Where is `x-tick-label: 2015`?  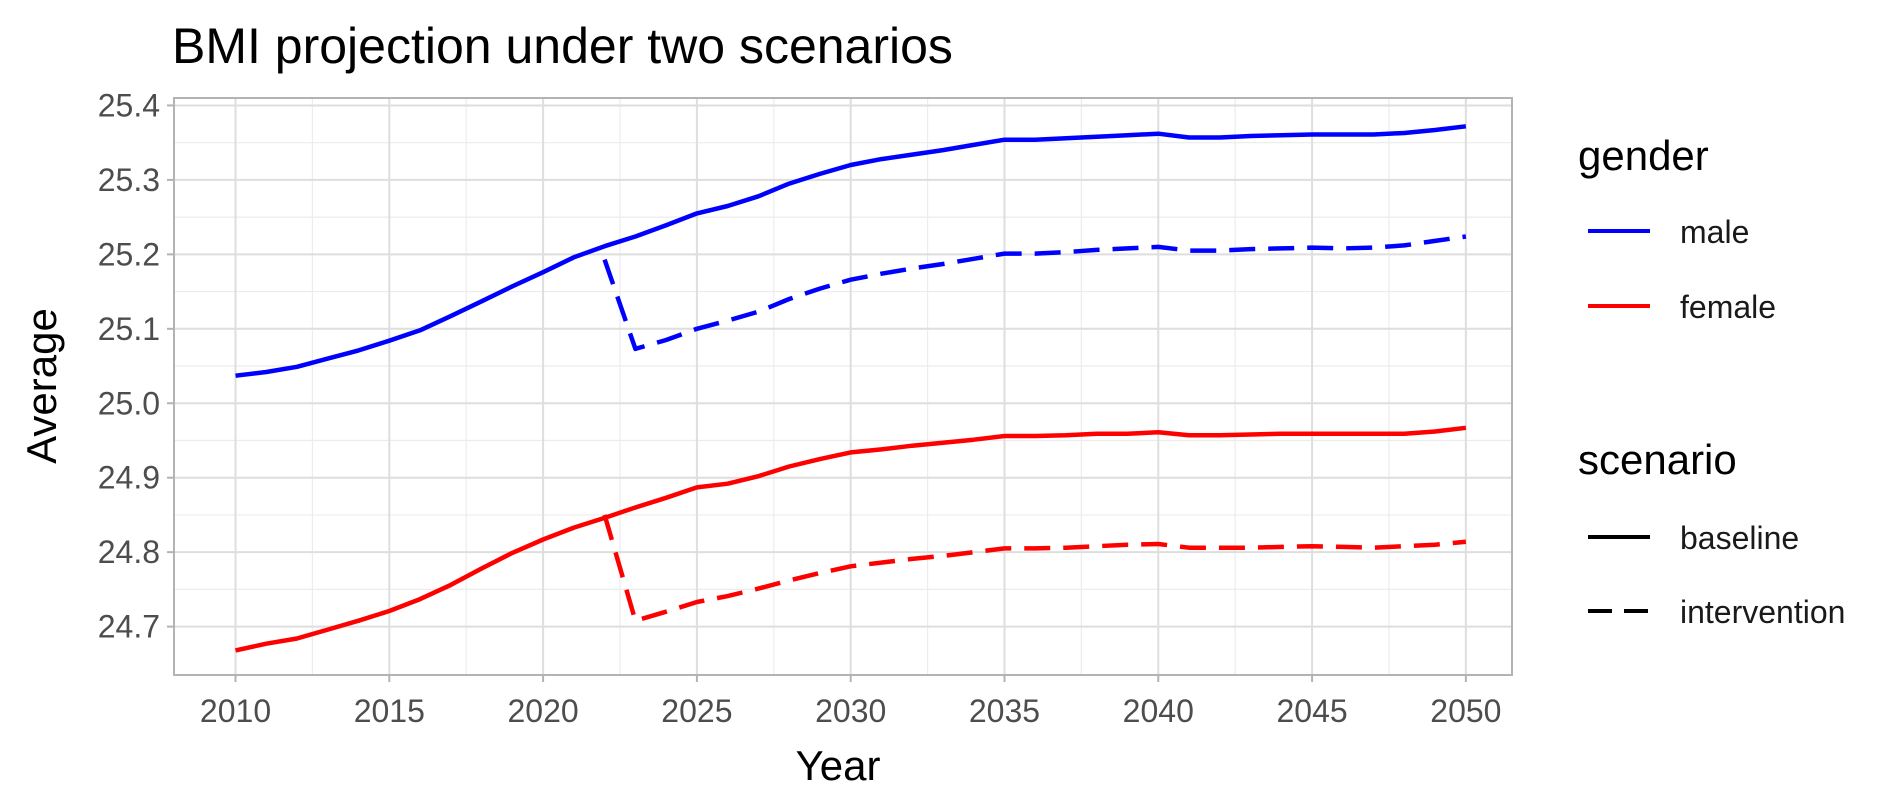
x-tick-label: 2015 is located at coordinates (389, 711).